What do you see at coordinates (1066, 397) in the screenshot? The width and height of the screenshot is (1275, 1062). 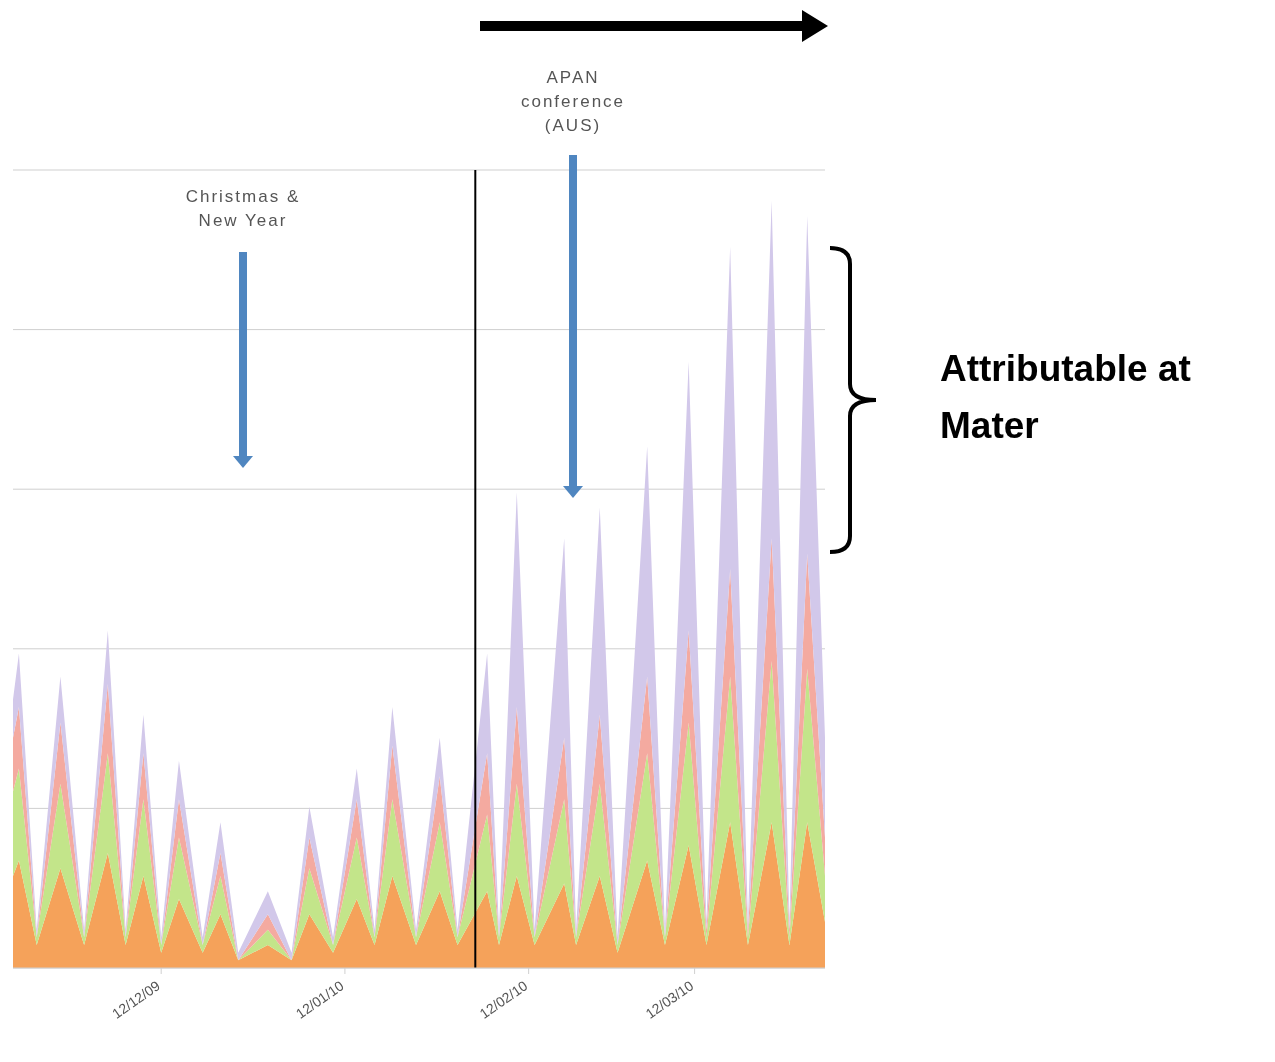 I see `text: Attributable at Mater` at bounding box center [1066, 397].